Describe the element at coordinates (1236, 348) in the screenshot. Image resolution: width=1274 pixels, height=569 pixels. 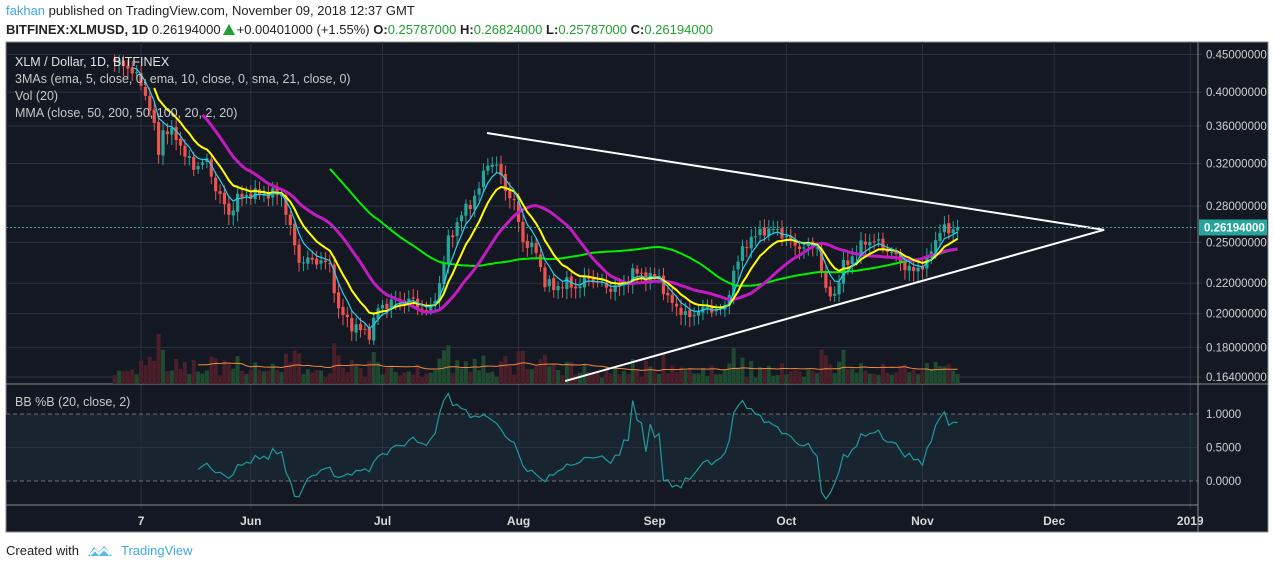
I see `price-tick-label: 0.18000000` at that location.